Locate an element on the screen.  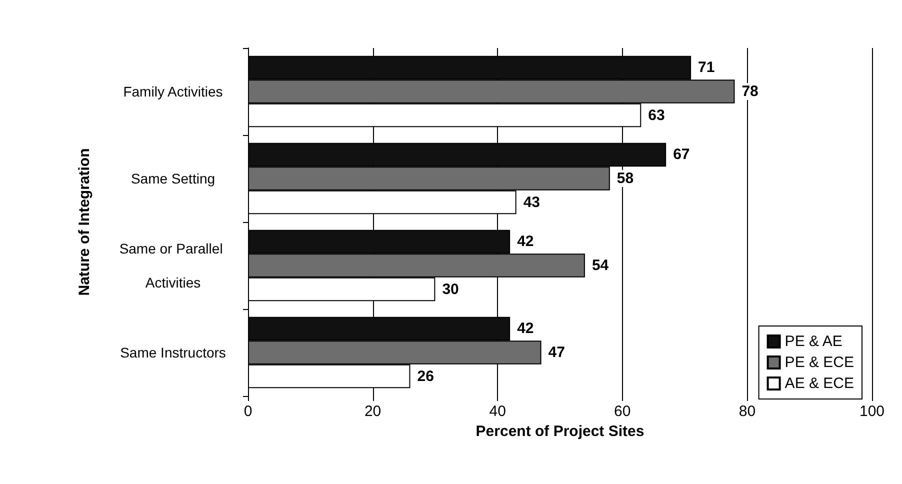
x-tick-label: 40 is located at coordinates (497, 411).